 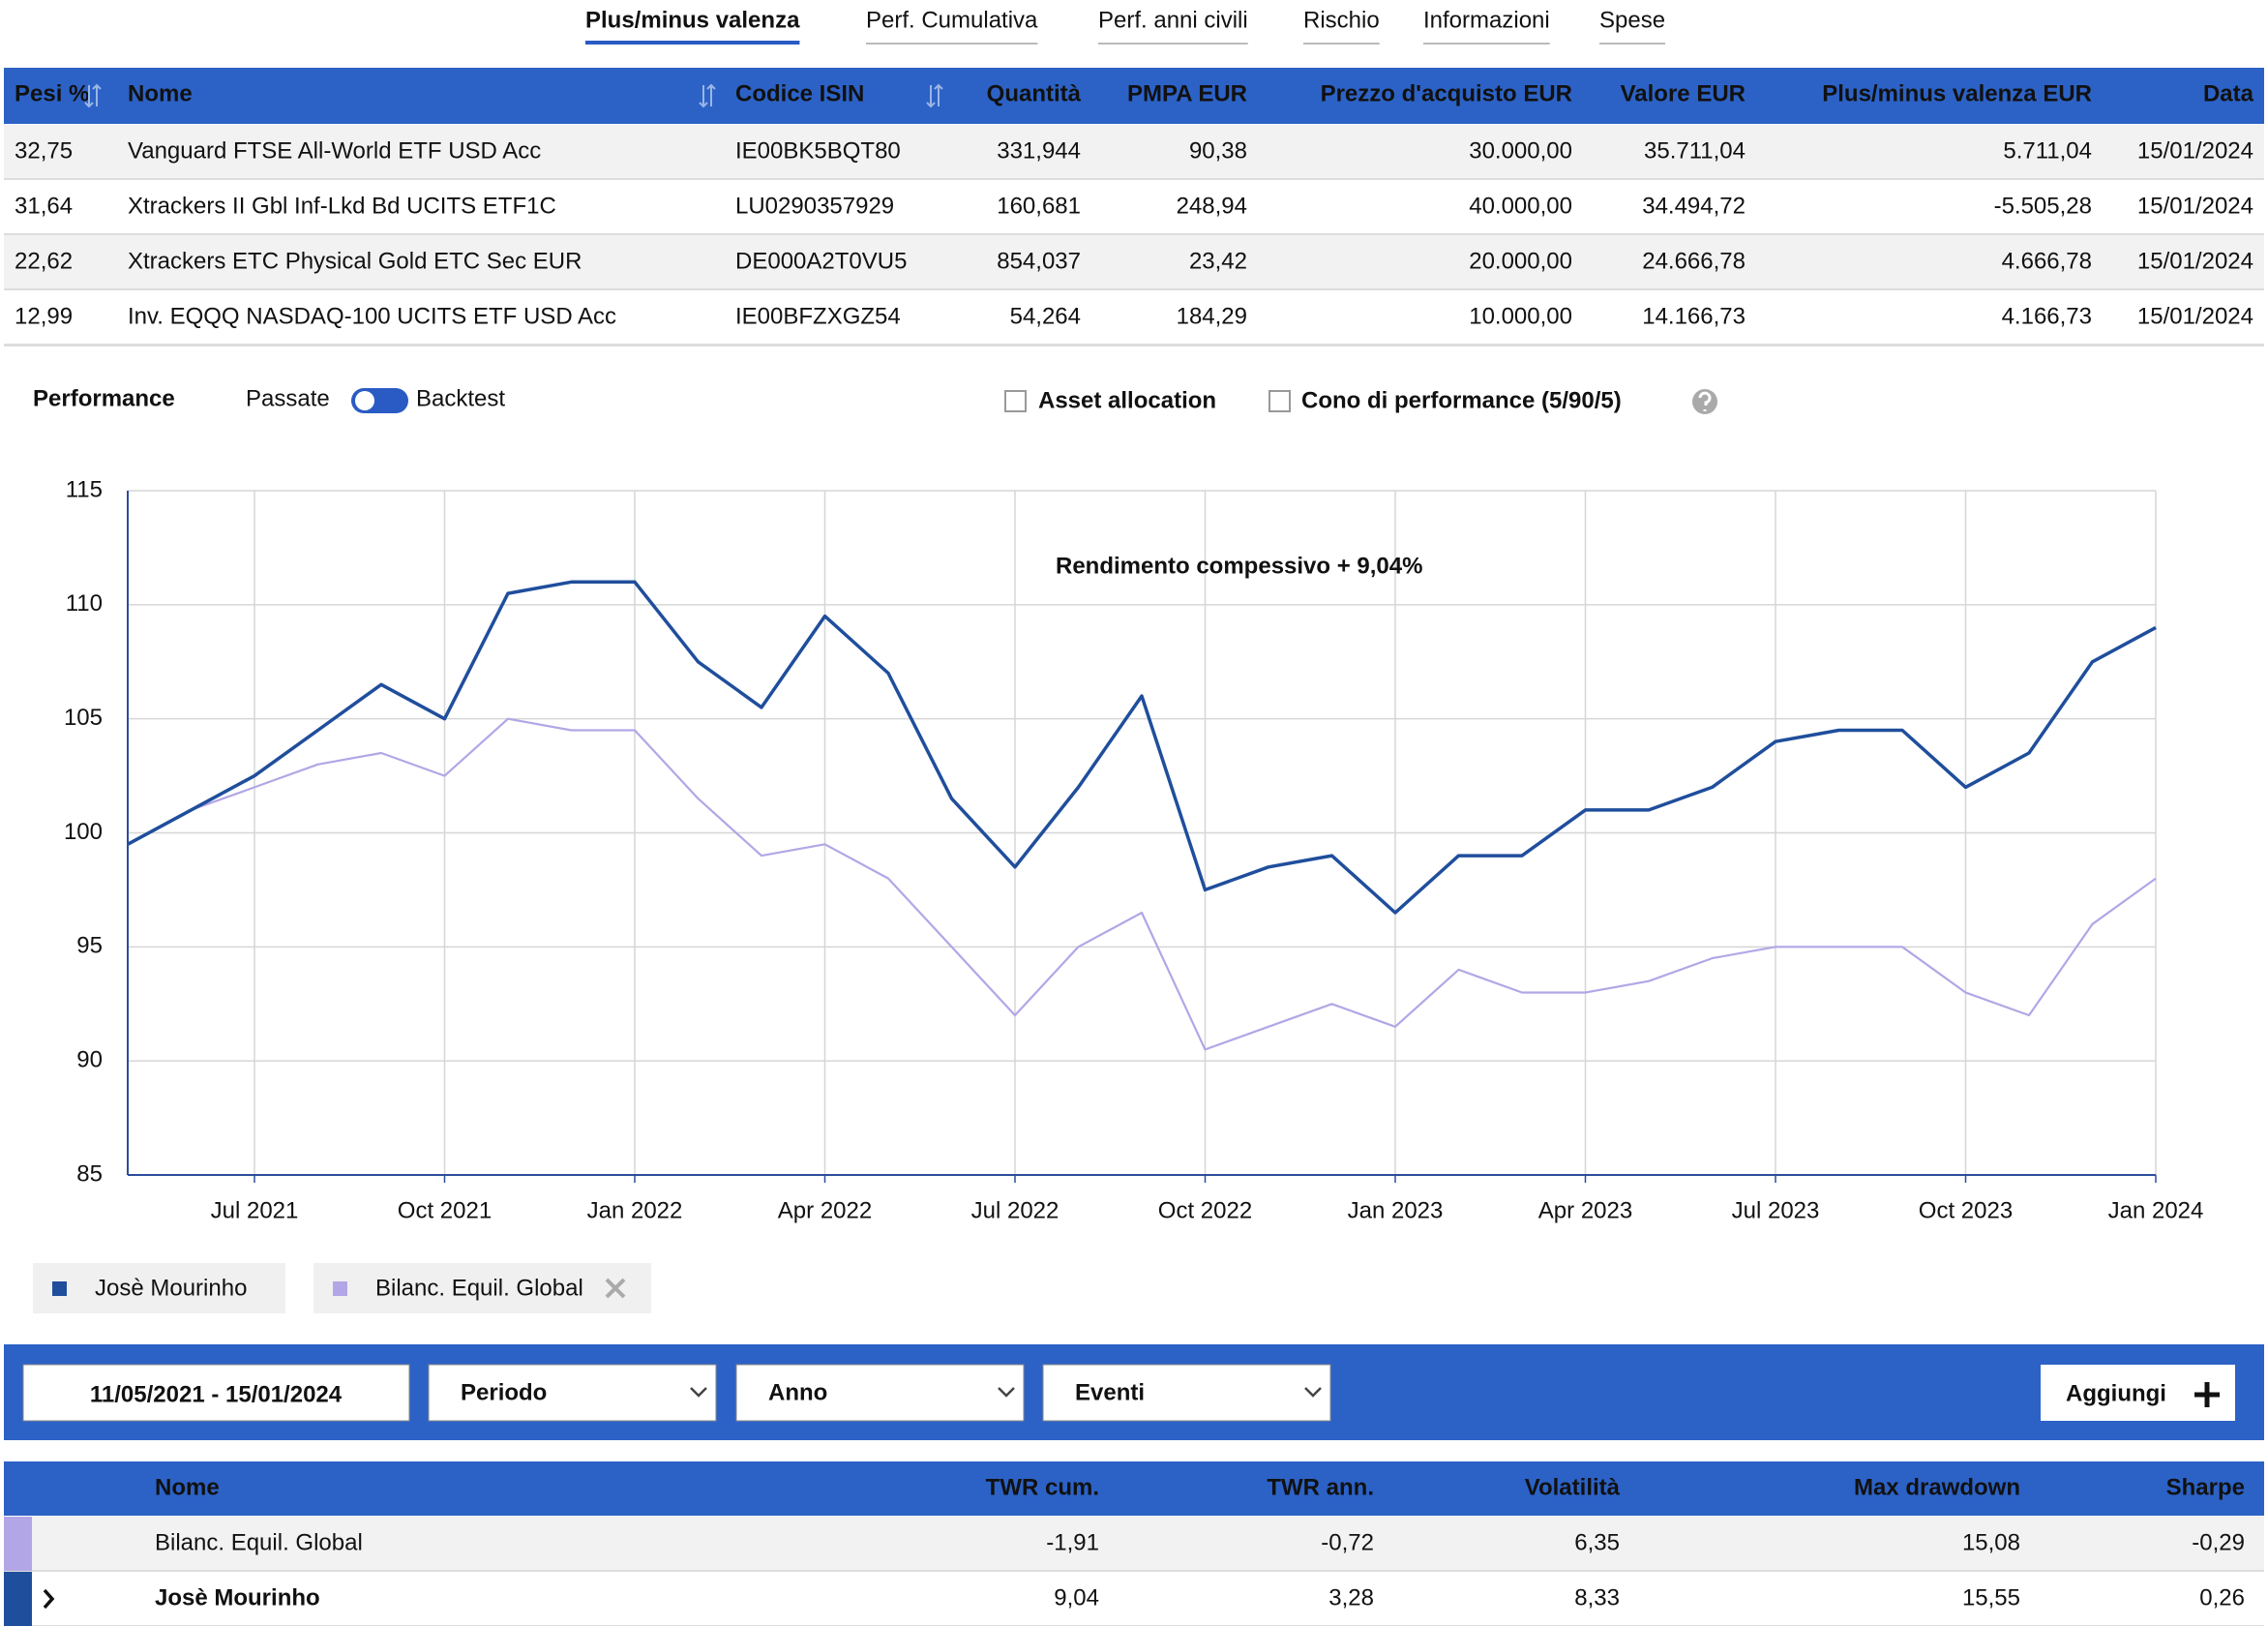 What do you see at coordinates (1212, 206) in the screenshot?
I see `table-cell: 248,94` at bounding box center [1212, 206].